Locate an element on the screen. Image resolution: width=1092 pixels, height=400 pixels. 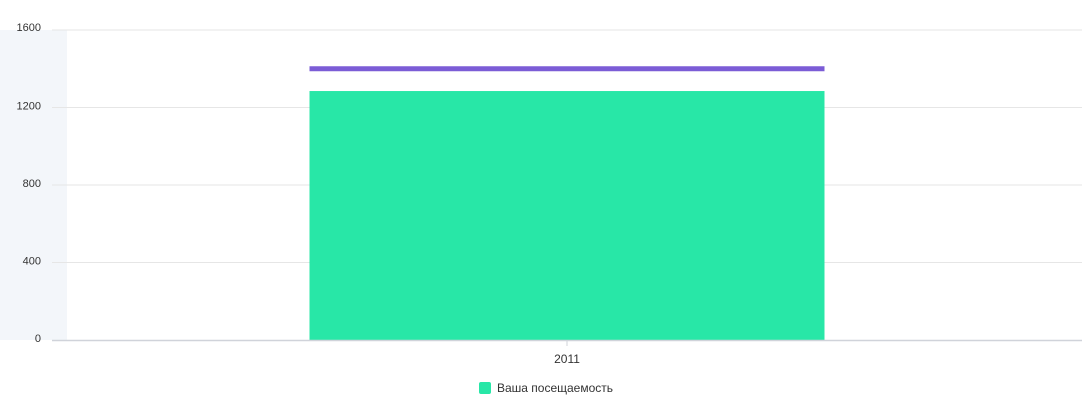
y-tick-label: 800 is located at coordinates (32, 184).